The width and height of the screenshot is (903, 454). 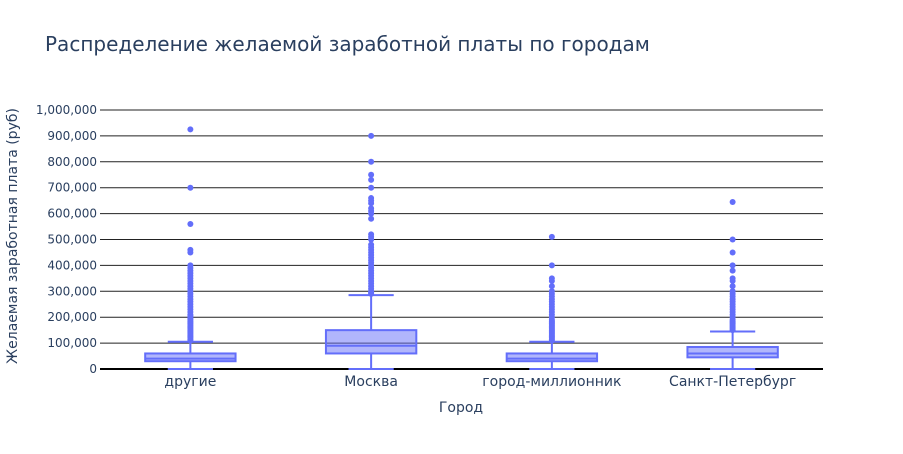 I want to click on x-tick-label: Санкт-Петербург, so click(x=732, y=382).